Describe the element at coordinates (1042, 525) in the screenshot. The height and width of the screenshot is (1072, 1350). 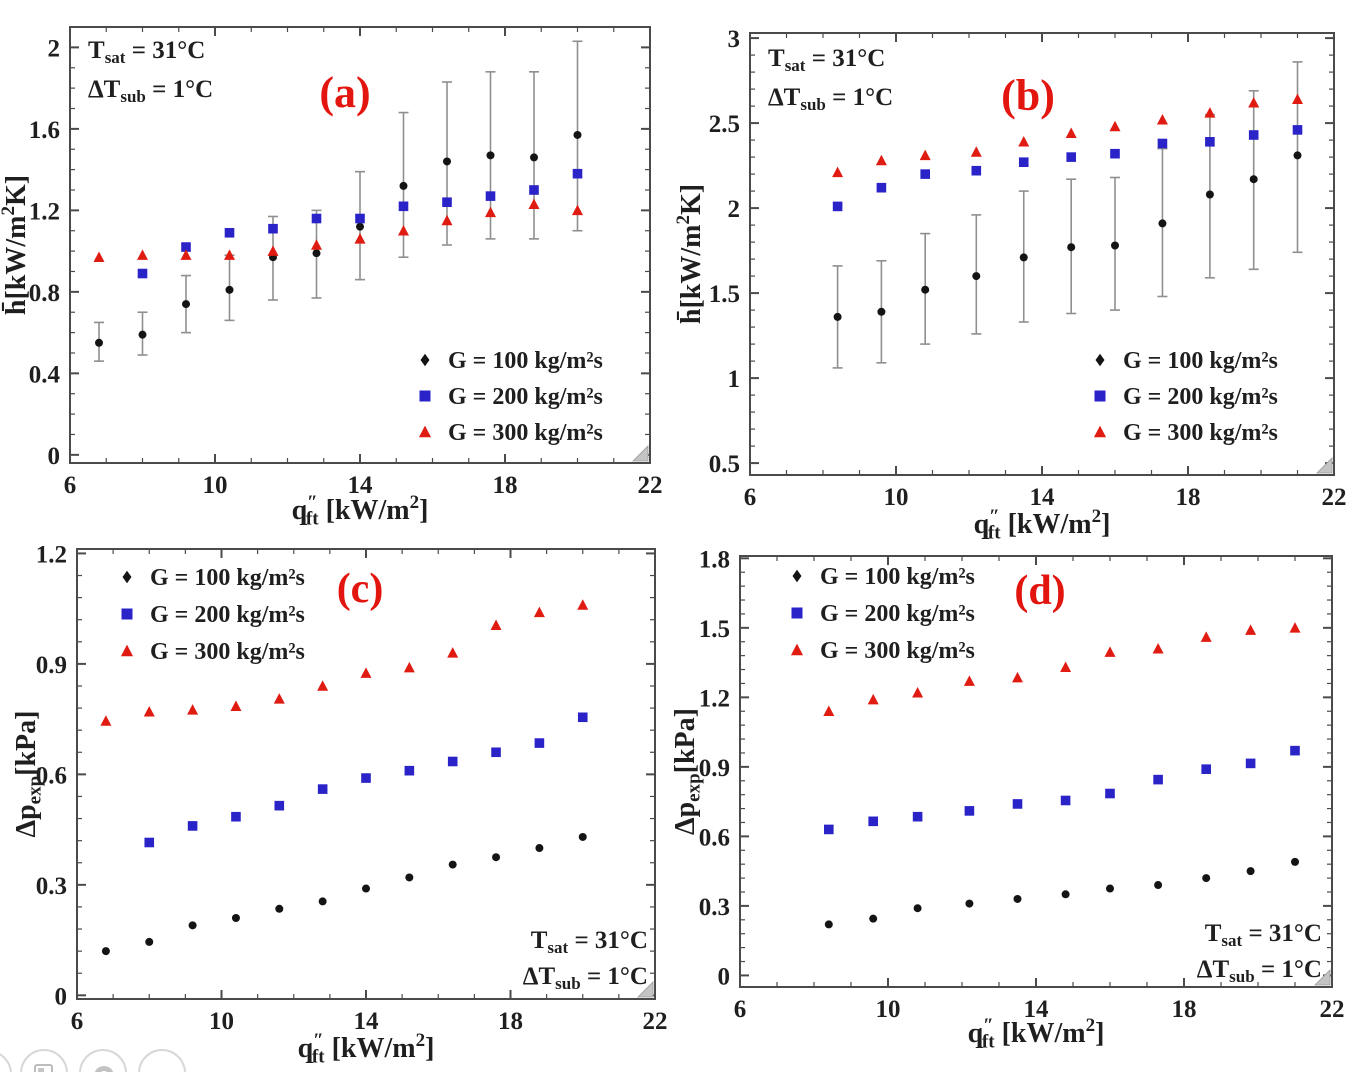
I see `x-axis-label-b: q″ ft [kW/m2]` at that location.